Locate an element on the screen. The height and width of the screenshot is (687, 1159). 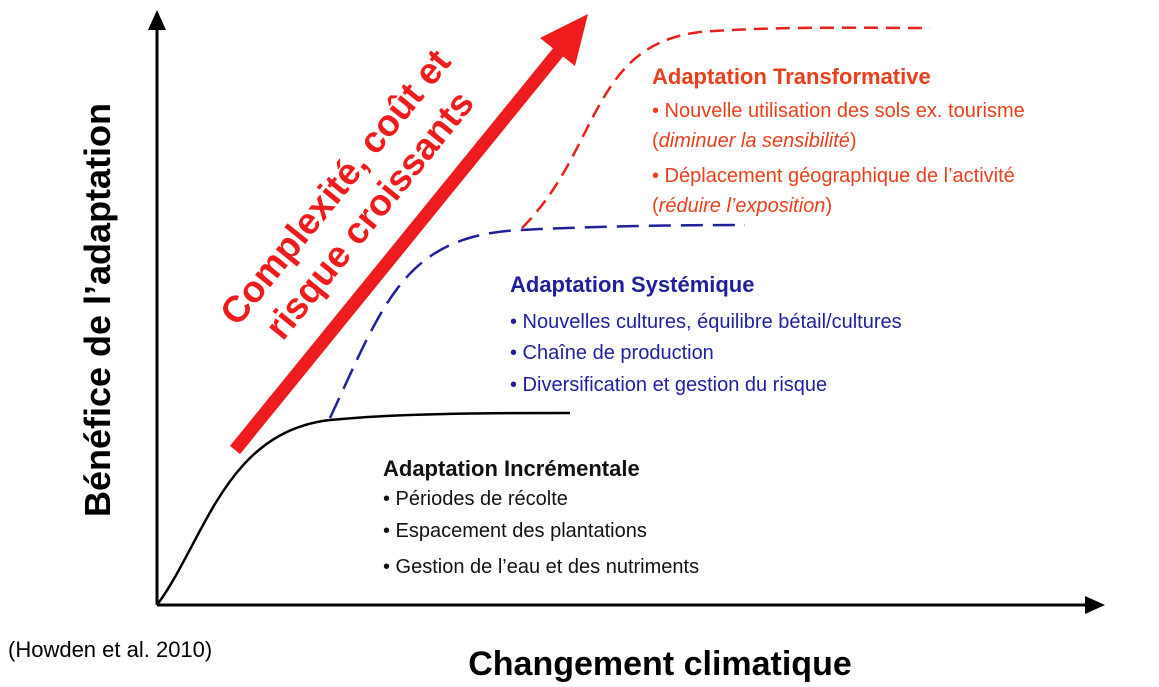
stage-note: (réduire l’exposition) is located at coordinates (742, 206).